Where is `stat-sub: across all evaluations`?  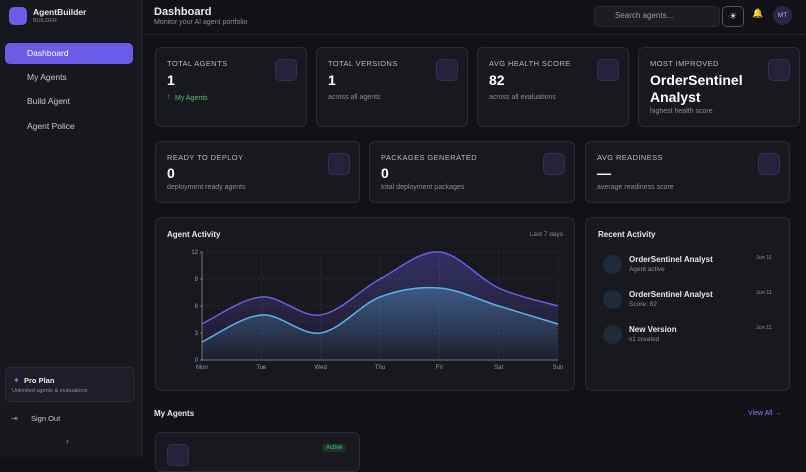 stat-sub: across all evaluations is located at coordinates (522, 97).